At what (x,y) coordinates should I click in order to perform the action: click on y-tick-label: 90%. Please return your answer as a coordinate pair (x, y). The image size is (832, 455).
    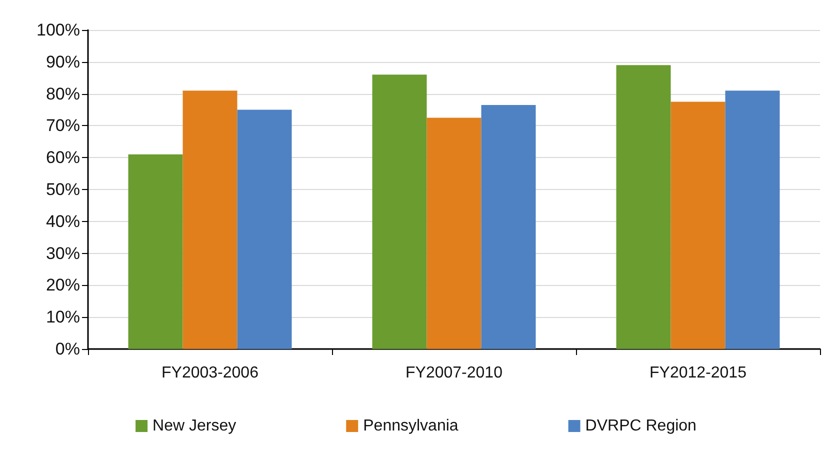
    Looking at the image, I should click on (63, 62).